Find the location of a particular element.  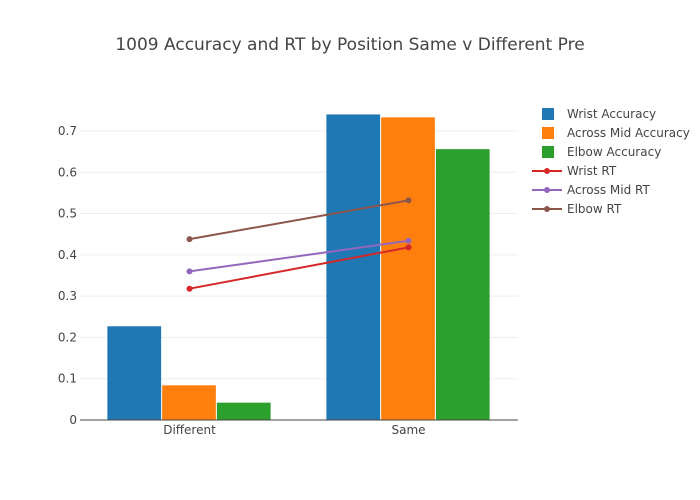

y-tick-label: 0.4 is located at coordinates (67, 255).